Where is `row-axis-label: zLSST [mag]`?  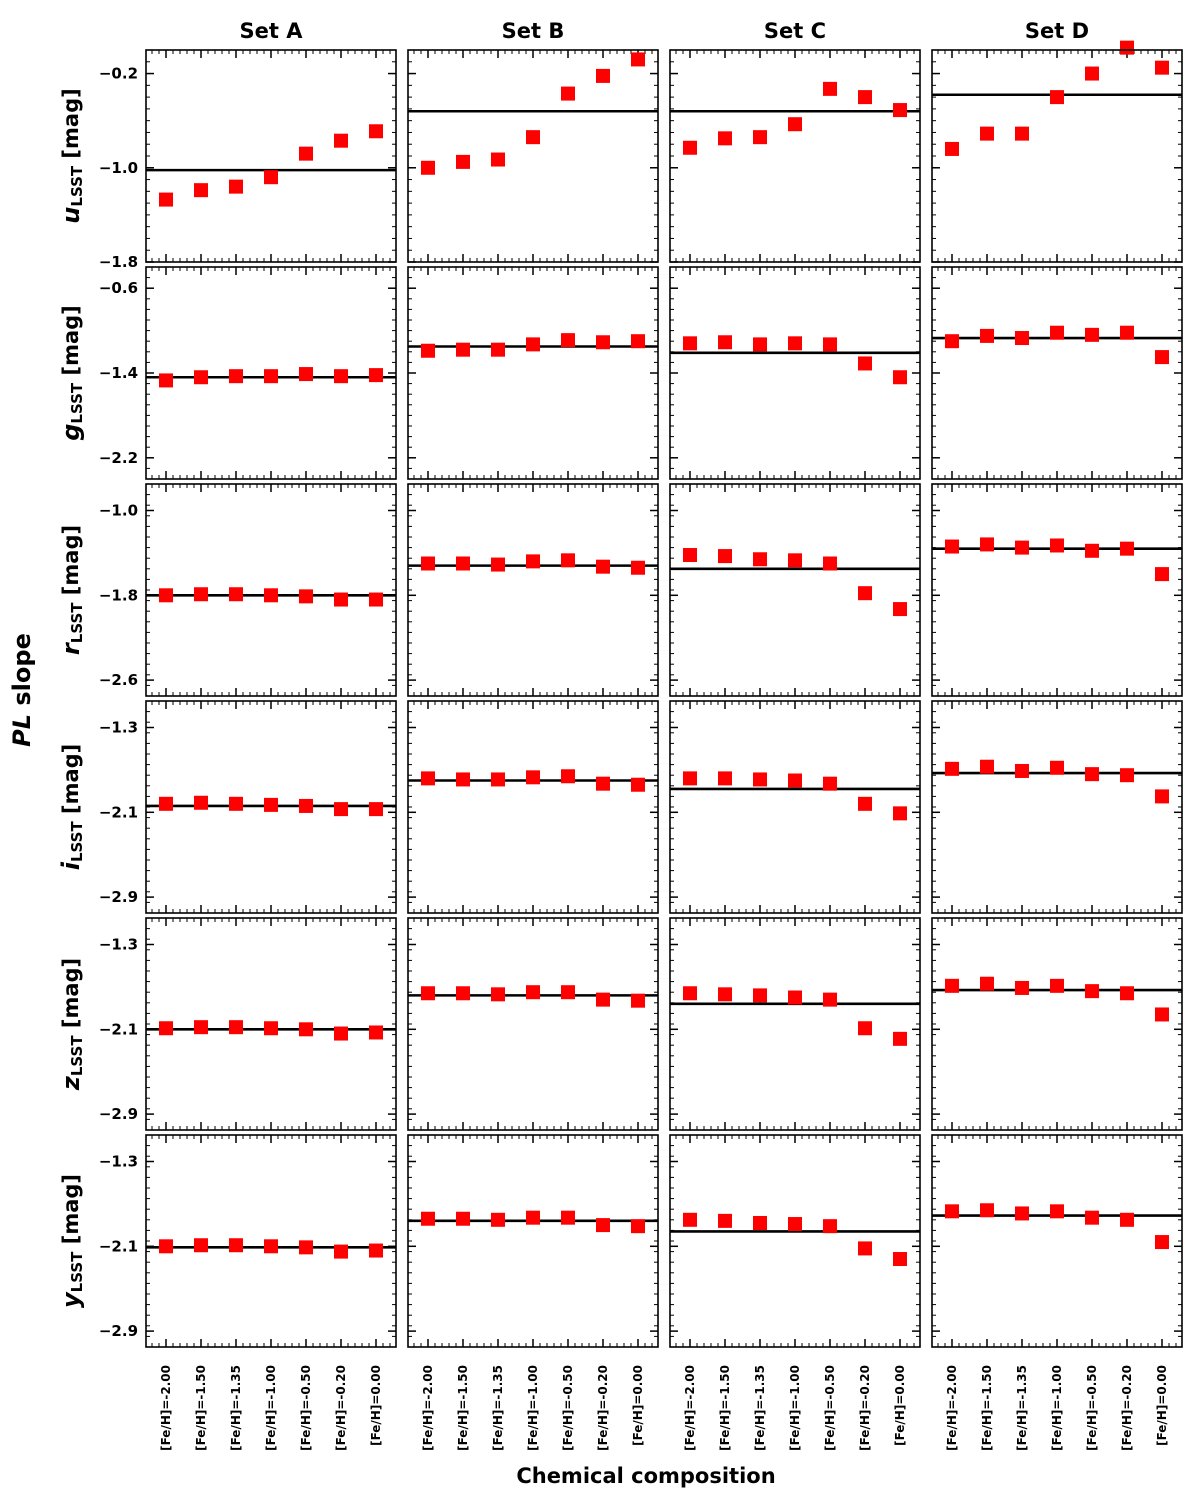 row-axis-label: zLSST [mag] is located at coordinates (71, 1024).